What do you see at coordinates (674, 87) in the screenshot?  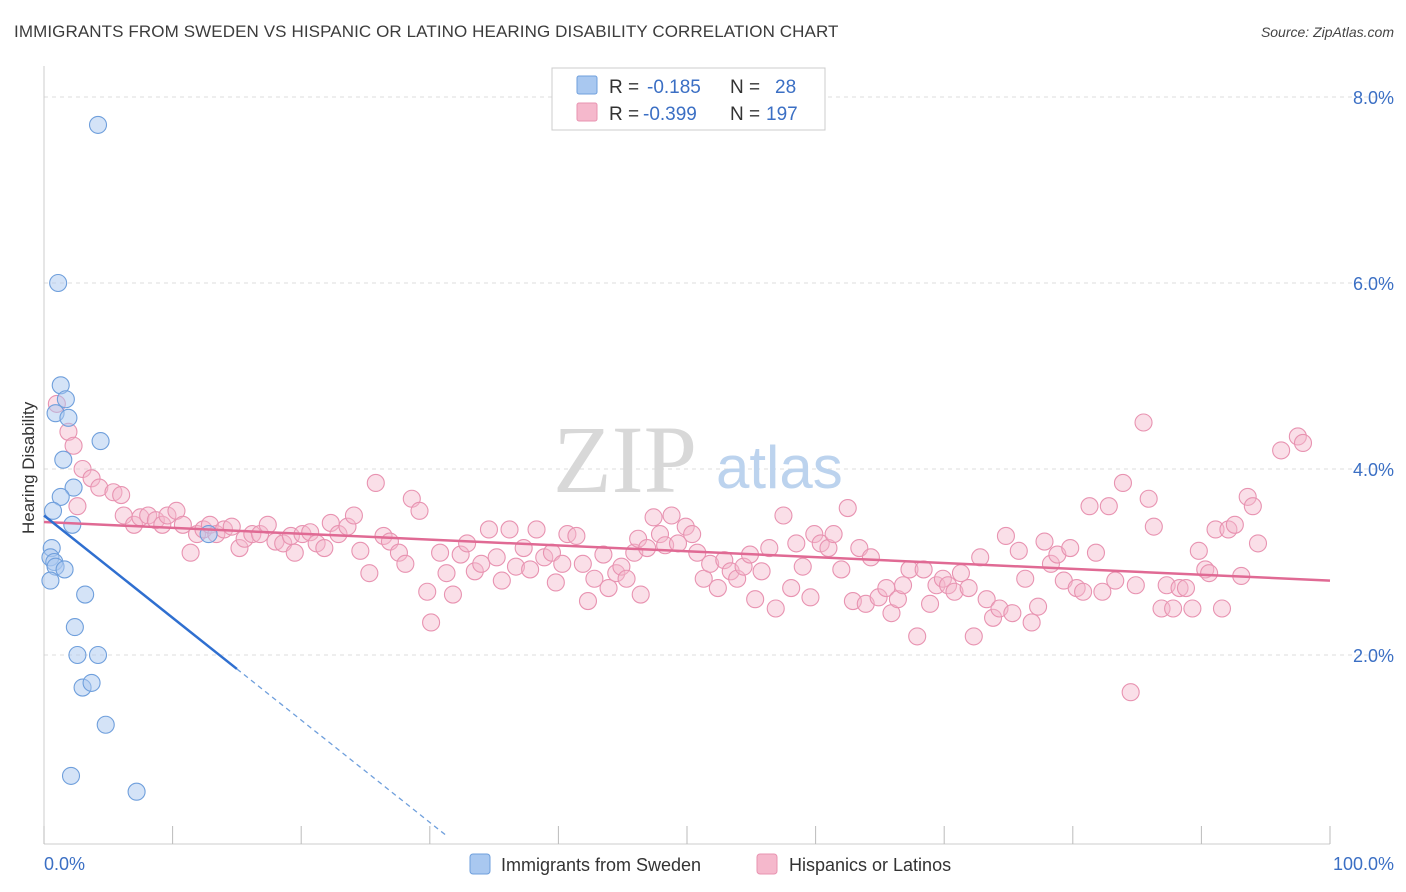 I see `legend-r-value-sweden: -0.185` at bounding box center [674, 87].